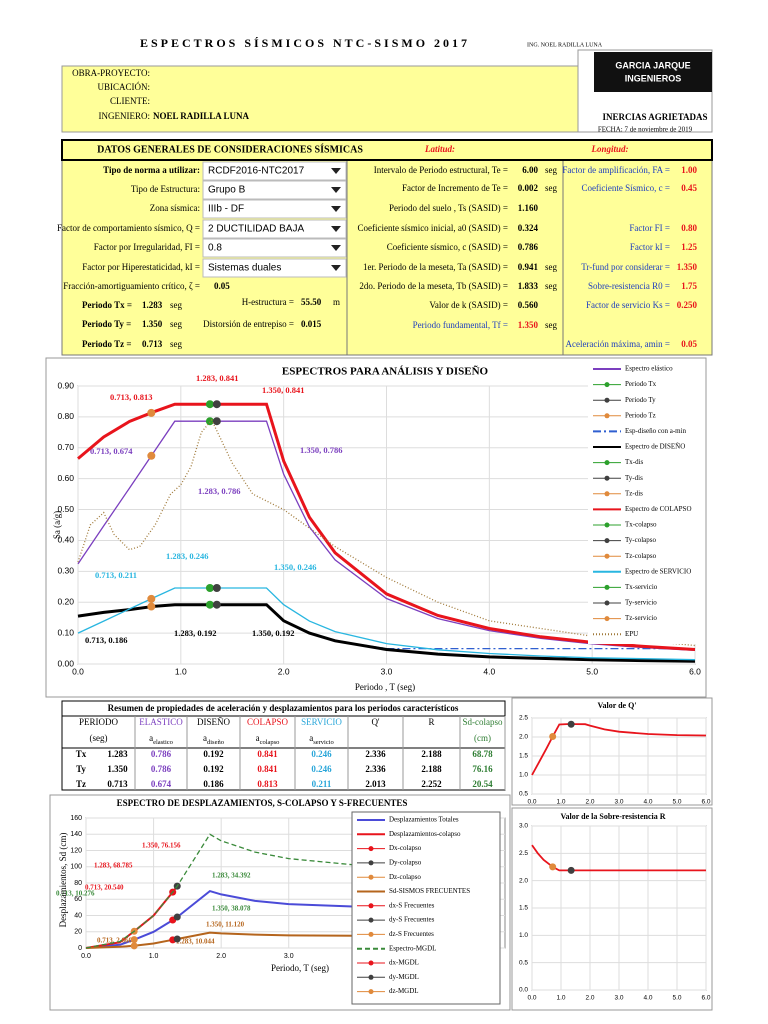 The height and width of the screenshot is (1024, 768). What do you see at coordinates (523, 826) in the screenshot?
I see `y-tick-label: 3.0` at bounding box center [523, 826].